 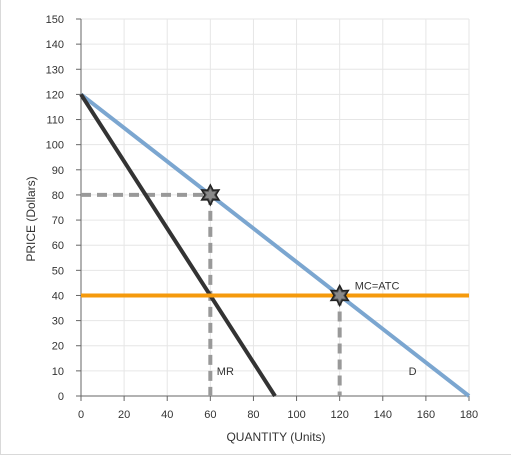 What do you see at coordinates (55, 208) in the screenshot?
I see `y-tick-labels: 0 10 20 30 40 50 60 70 80 90 100 110 120 130 140 150` at bounding box center [55, 208].